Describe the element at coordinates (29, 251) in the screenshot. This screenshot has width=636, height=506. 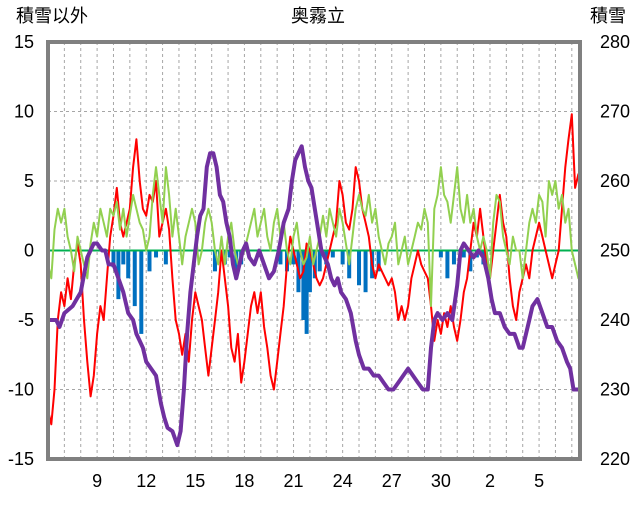
I see `y-left-tick-label: 0` at that location.